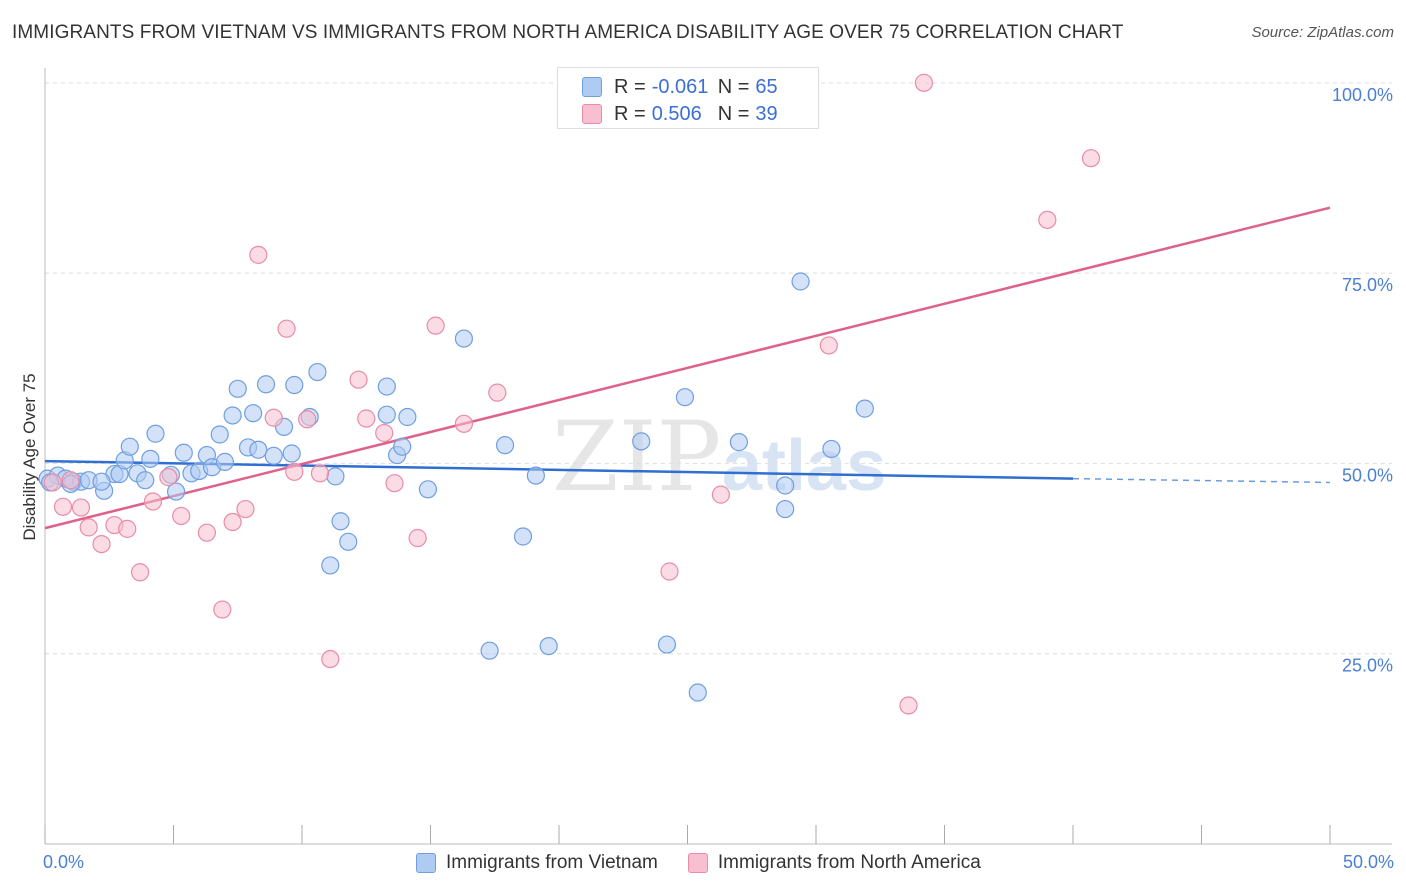  Describe the element at coordinates (766, 86) in the screenshot. I see `n-value: 65` at that location.